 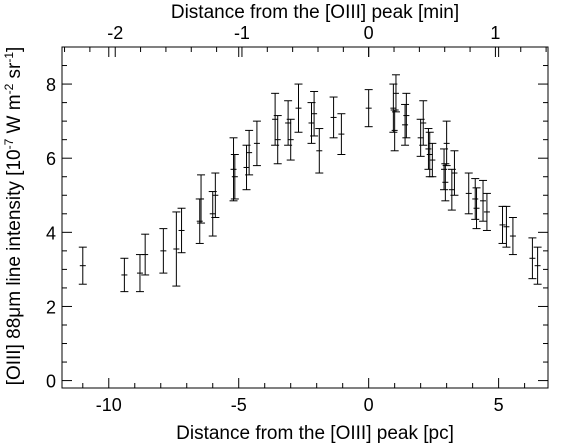 What do you see at coordinates (495, 33) in the screenshot?
I see `x2-tick-label: 1` at bounding box center [495, 33].